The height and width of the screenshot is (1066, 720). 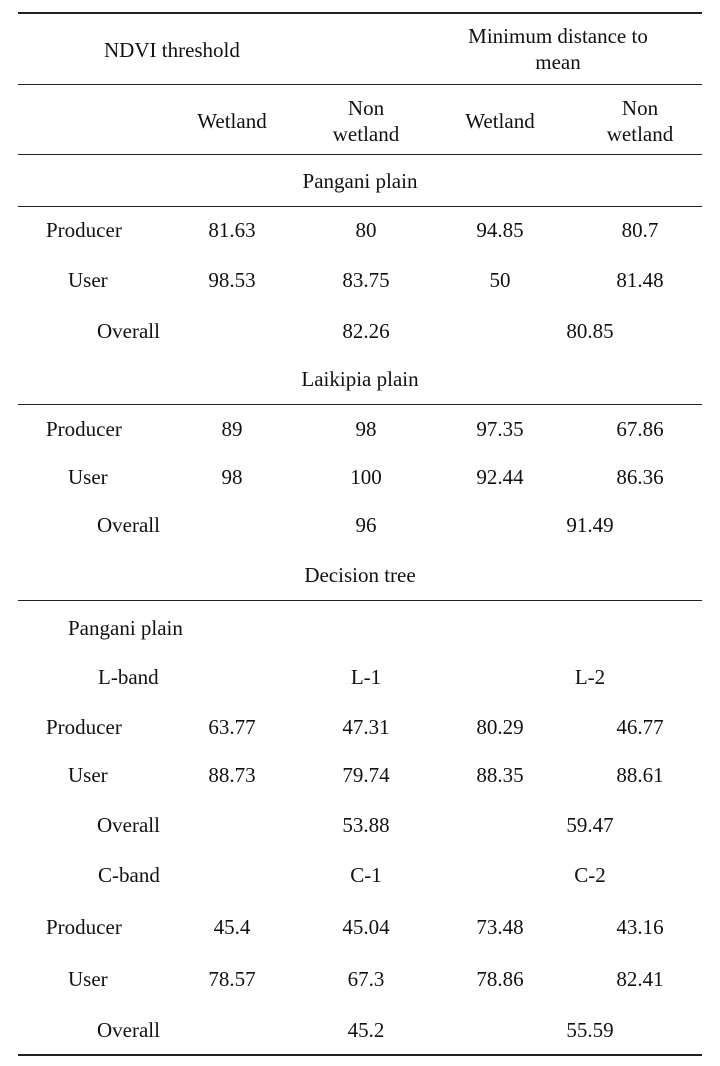 I want to click on band-col-c2: C-2, so click(x=590, y=875).